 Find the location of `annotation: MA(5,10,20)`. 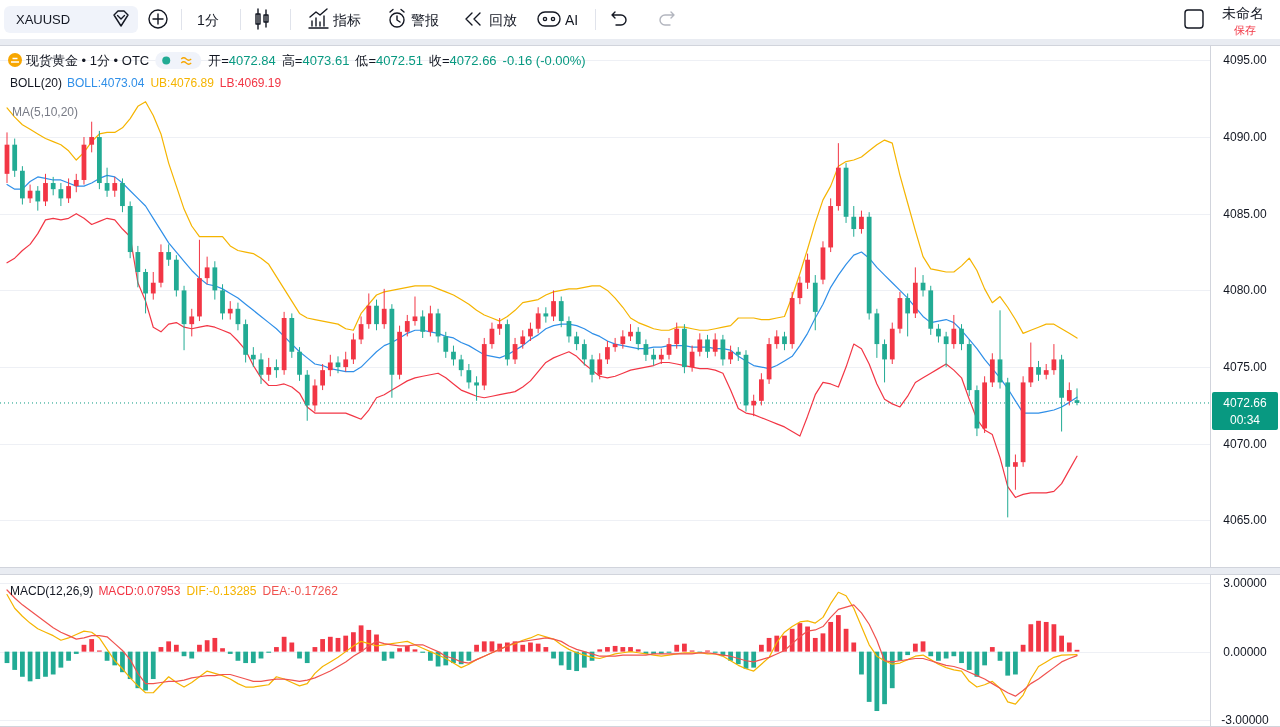

annotation: MA(5,10,20) is located at coordinates (45, 112).